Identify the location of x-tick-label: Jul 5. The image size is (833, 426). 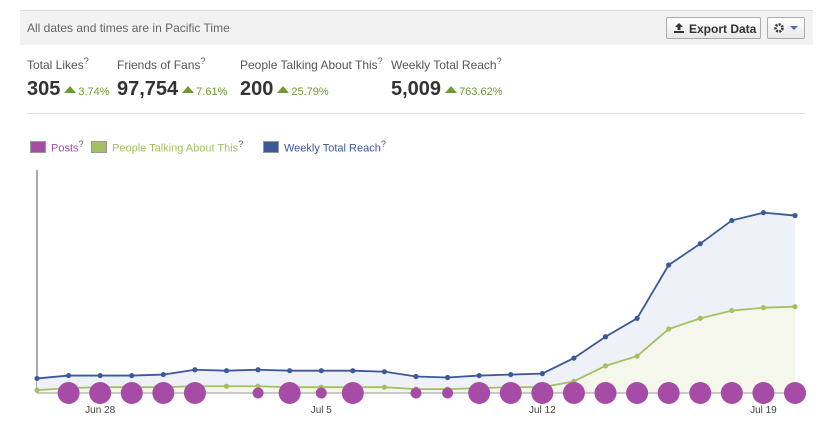
(322, 410).